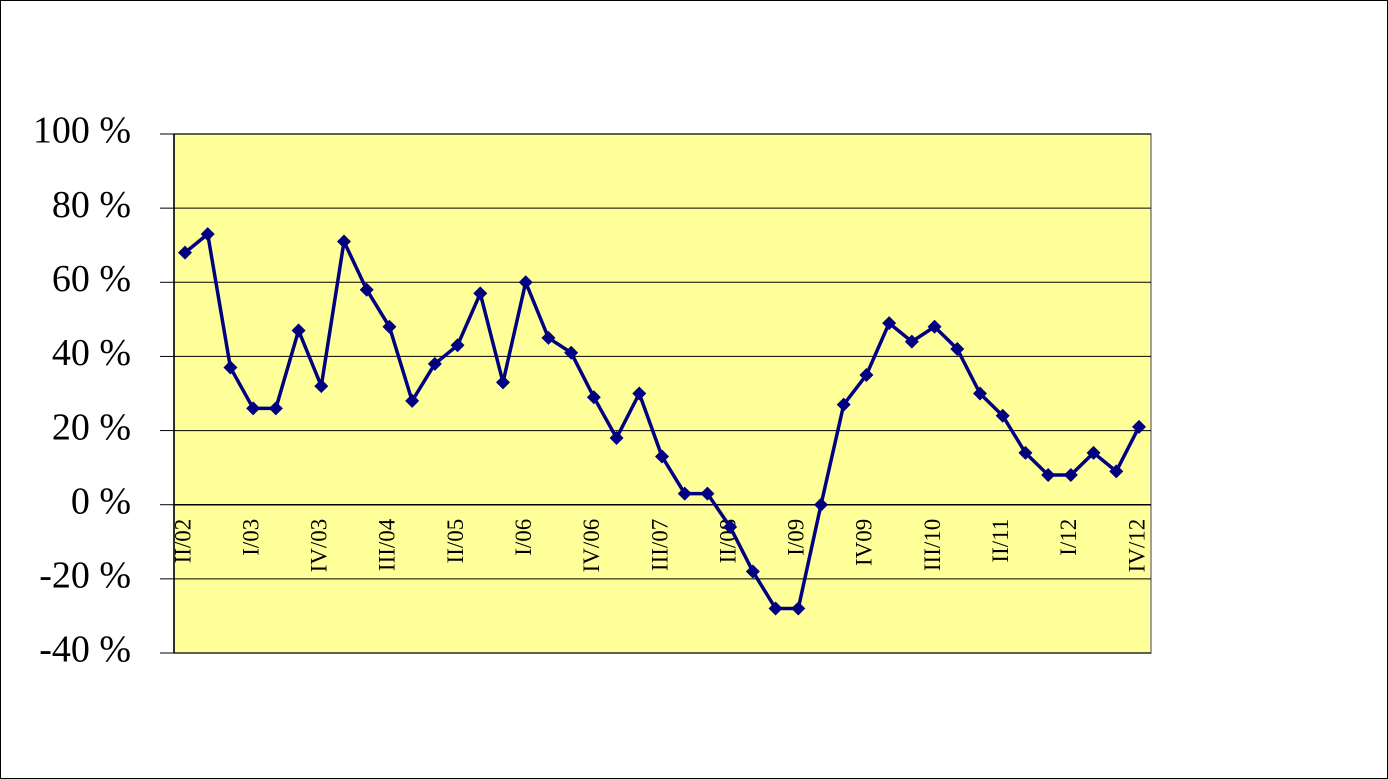 Image resolution: width=1388 pixels, height=779 pixels. What do you see at coordinates (1068, 537) in the screenshot?
I see `x-tick-label: I/12` at bounding box center [1068, 537].